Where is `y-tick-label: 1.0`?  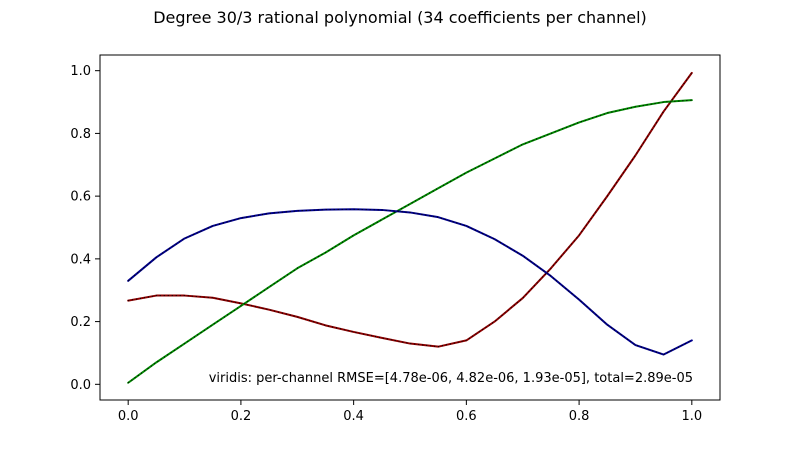
y-tick-label: 1.0 is located at coordinates (80, 71).